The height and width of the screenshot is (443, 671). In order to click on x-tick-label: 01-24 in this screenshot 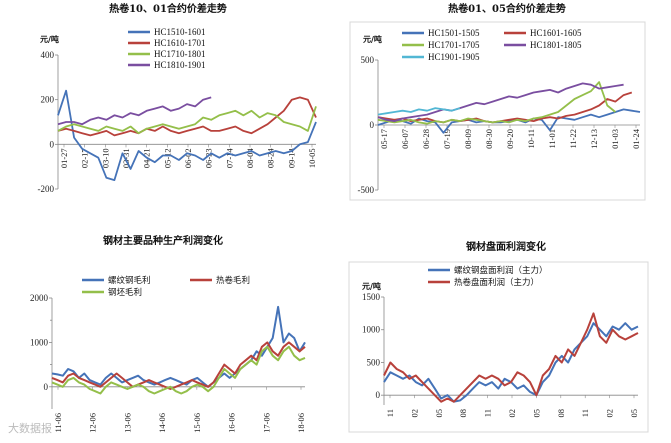, I will do `click(636, 138)`.